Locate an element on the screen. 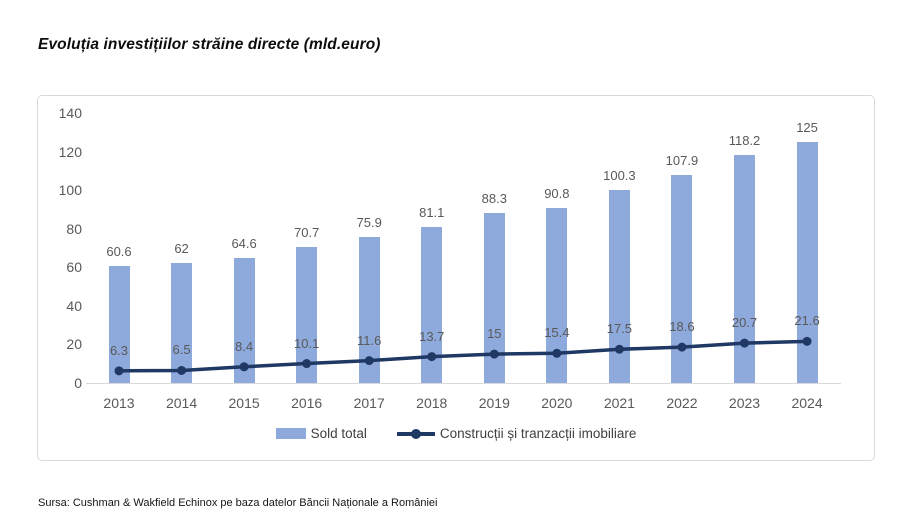 This screenshot has width=900, height=527. line-value-label: 8.4 is located at coordinates (244, 346).